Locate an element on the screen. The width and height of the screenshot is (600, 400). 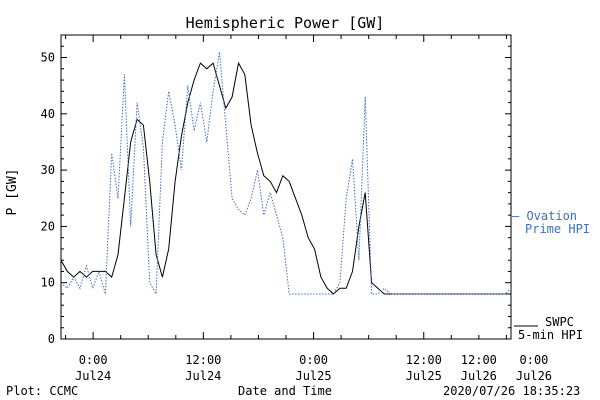
x-tick-date-5: Jul26 is located at coordinates (479, 376).